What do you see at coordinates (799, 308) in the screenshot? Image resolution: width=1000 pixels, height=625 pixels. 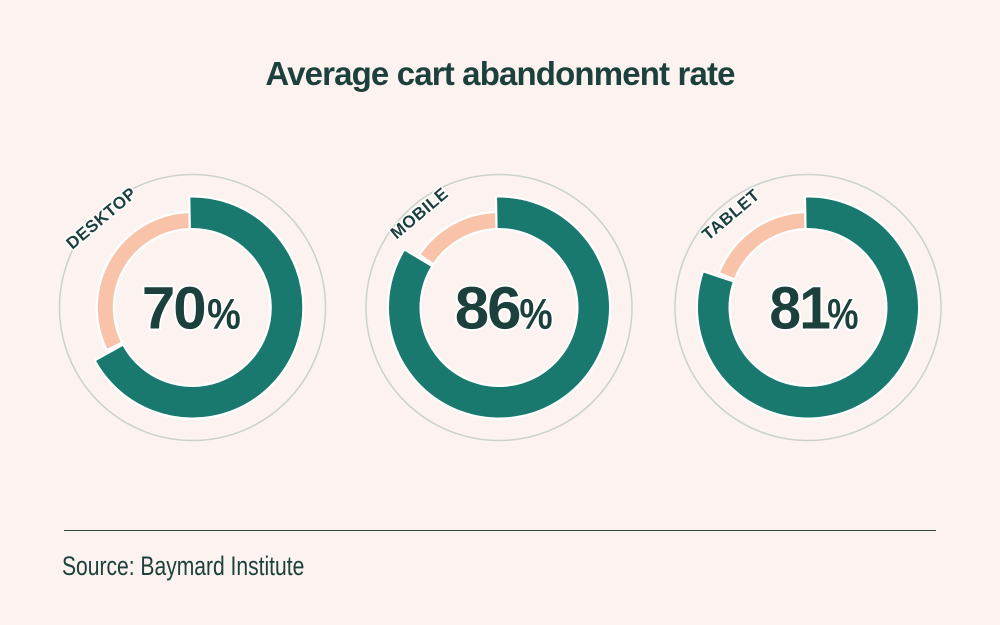 I see `svg-text: 81` at bounding box center [799, 308].